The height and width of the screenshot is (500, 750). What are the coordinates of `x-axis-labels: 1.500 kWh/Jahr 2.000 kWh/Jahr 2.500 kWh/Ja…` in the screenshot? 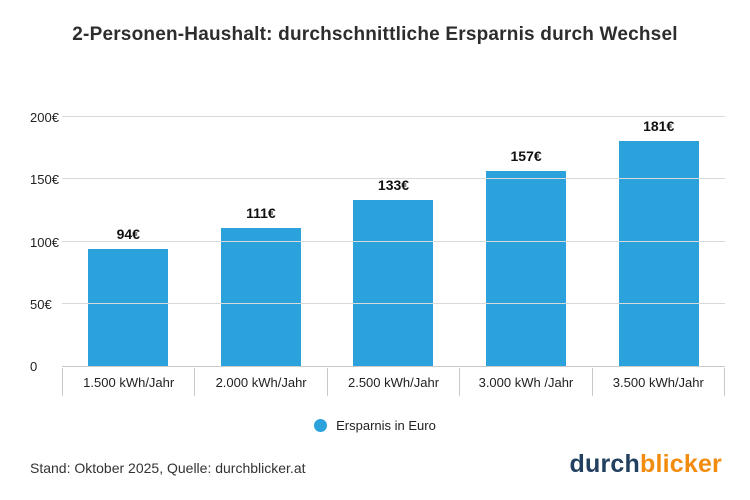 It's located at (394, 382).